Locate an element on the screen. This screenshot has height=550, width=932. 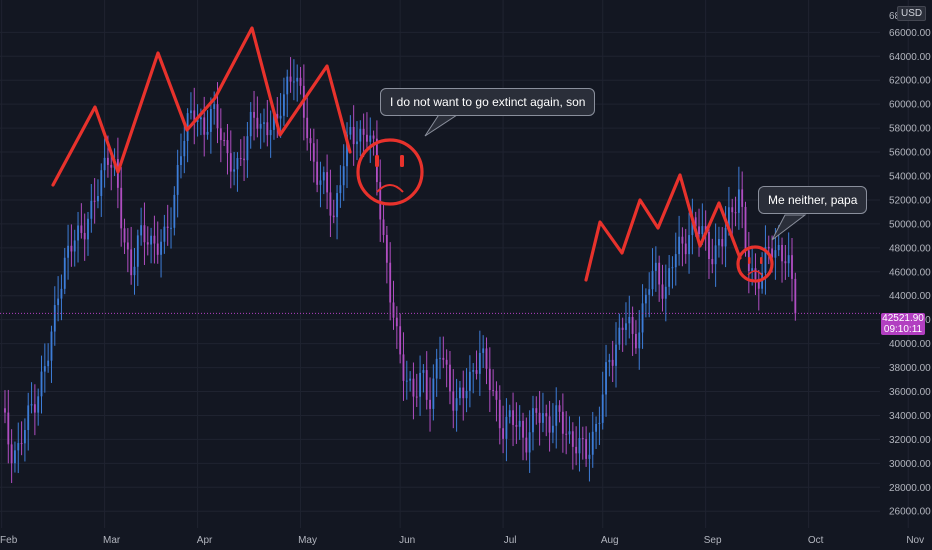
x-tick-label: Oct is located at coordinates (816, 540).